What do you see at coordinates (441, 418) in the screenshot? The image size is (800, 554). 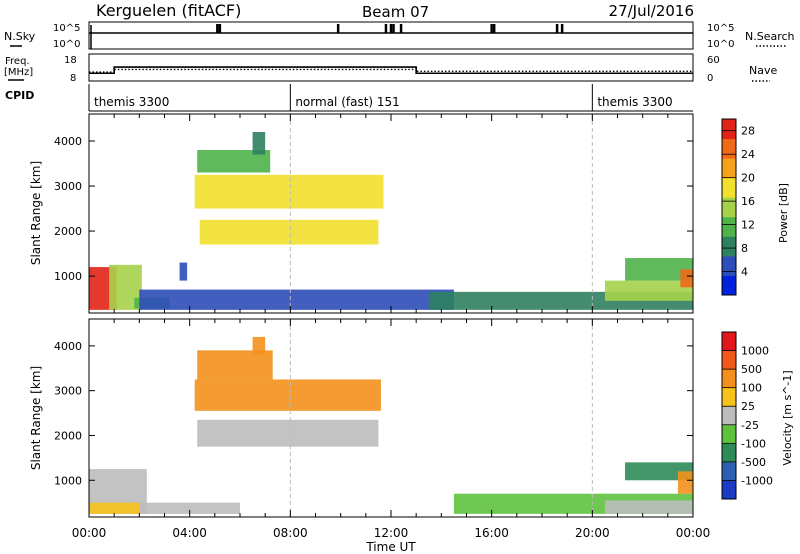 I see `velocity-time-gridlines` at bounding box center [441, 418].